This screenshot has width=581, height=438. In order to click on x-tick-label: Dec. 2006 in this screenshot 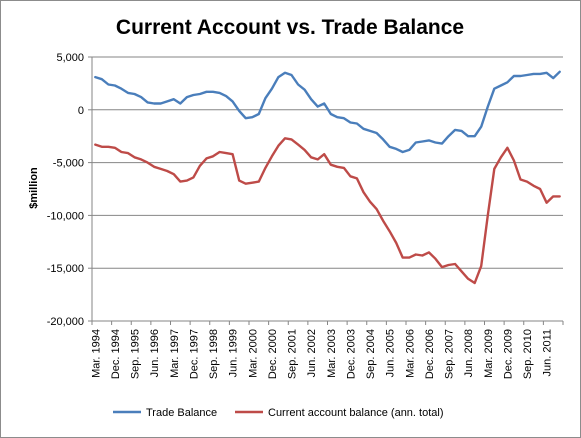, I will do `click(430, 354)`.